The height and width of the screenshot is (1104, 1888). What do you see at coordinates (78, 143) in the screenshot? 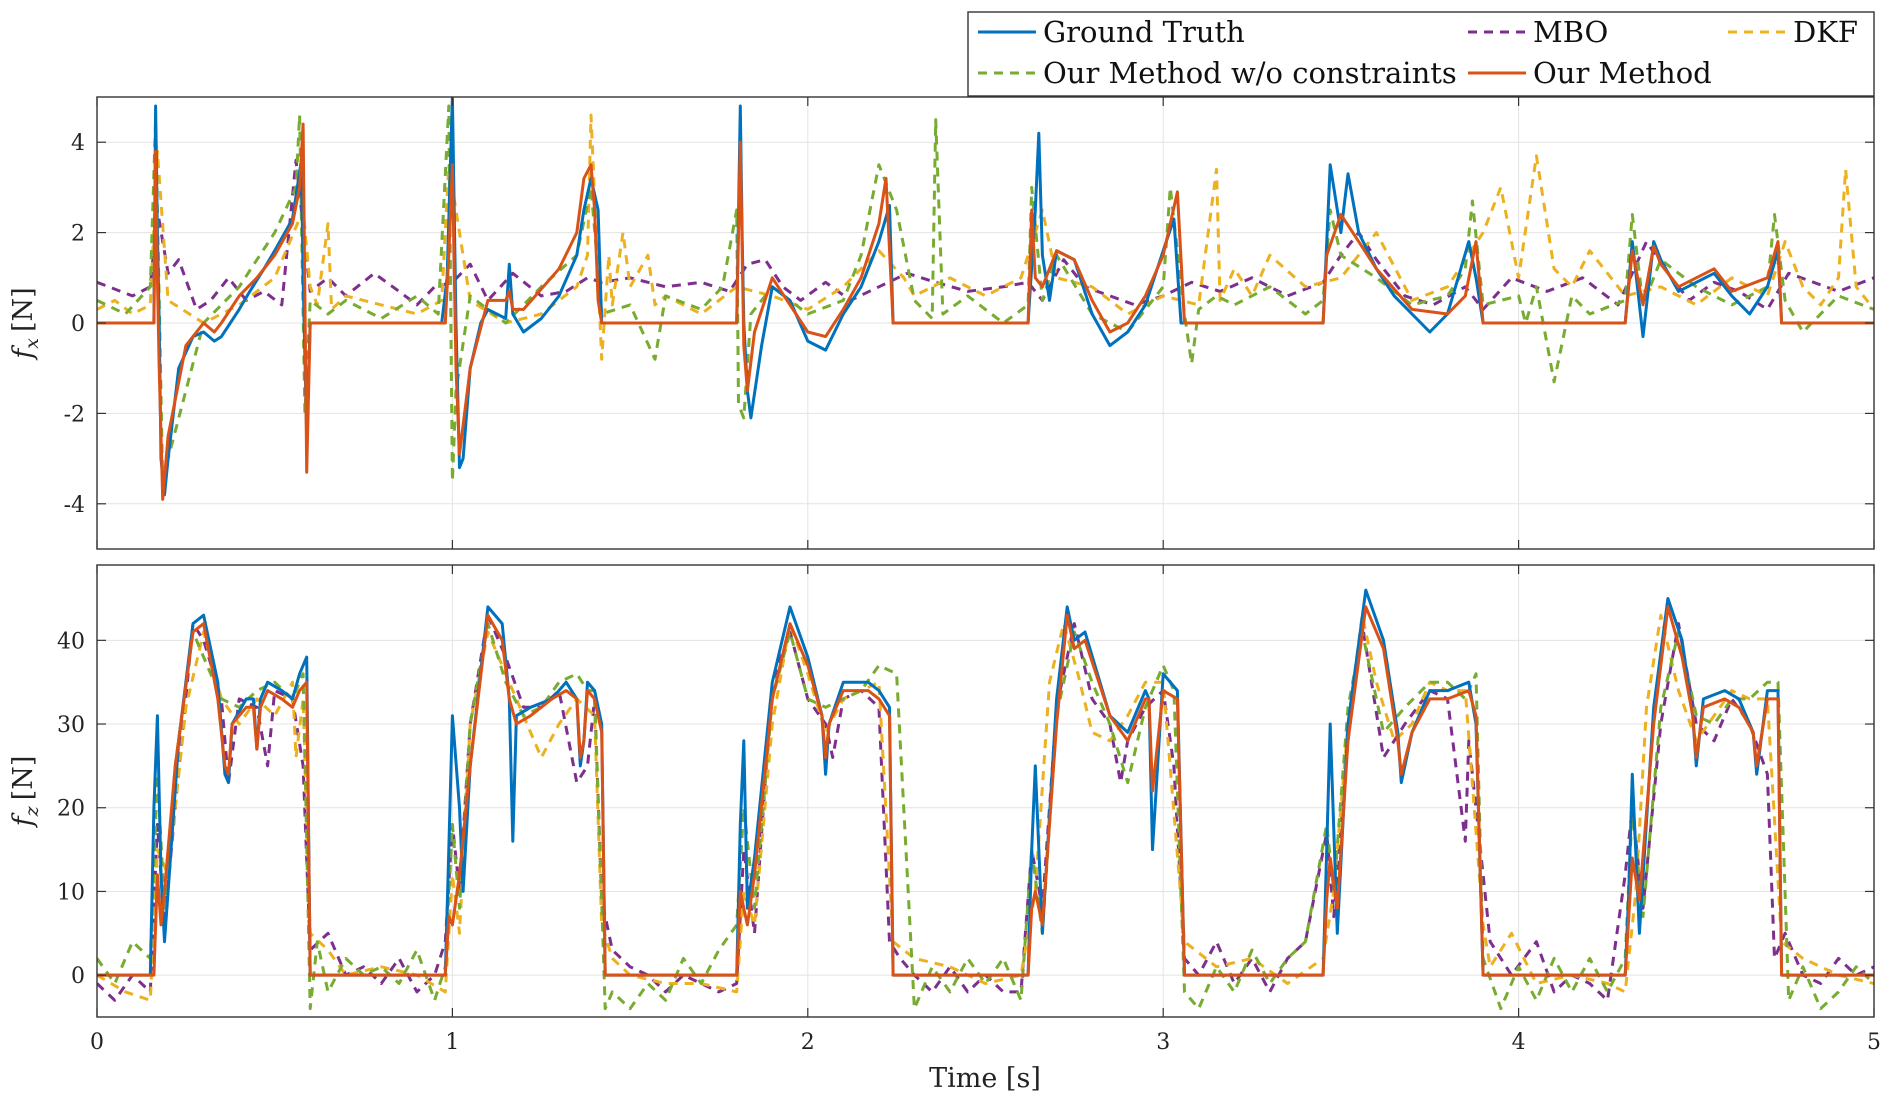
I see `top-y-tick-label: 4` at bounding box center [78, 143].